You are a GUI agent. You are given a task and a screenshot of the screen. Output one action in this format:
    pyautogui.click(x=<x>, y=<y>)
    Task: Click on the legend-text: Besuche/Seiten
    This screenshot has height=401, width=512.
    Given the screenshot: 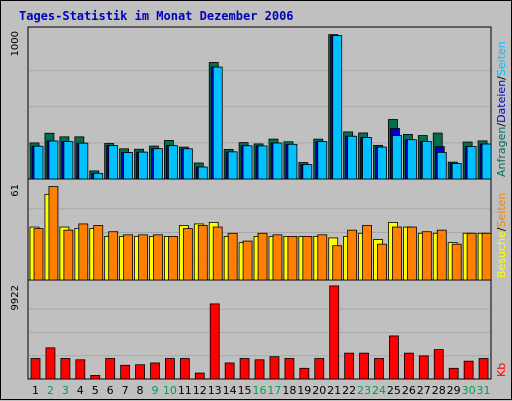 What is the action you would take?
    pyautogui.click(x=501, y=235)
    